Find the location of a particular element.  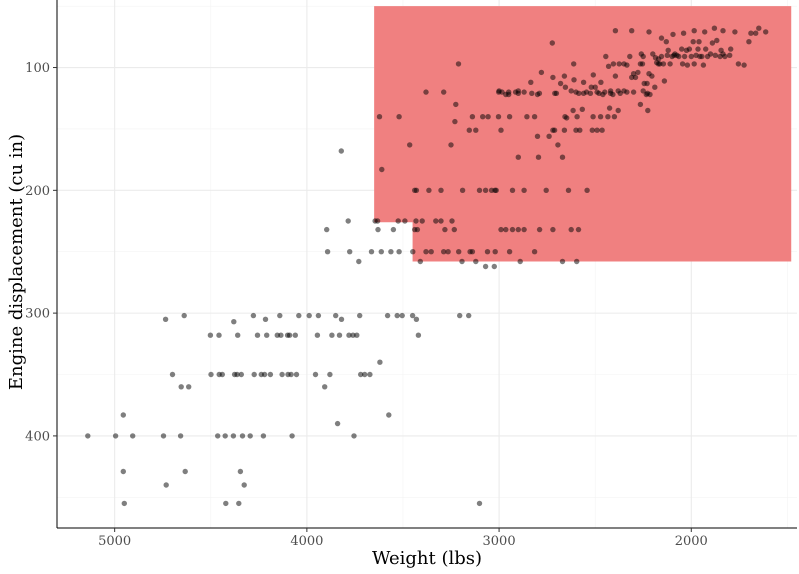

x-tick-label: 5000 is located at coordinates (114, 541).